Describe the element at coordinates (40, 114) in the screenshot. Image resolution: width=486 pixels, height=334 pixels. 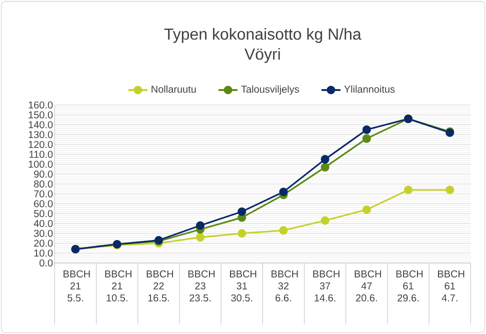
I see `y-tick-label: 150.0` at that location.